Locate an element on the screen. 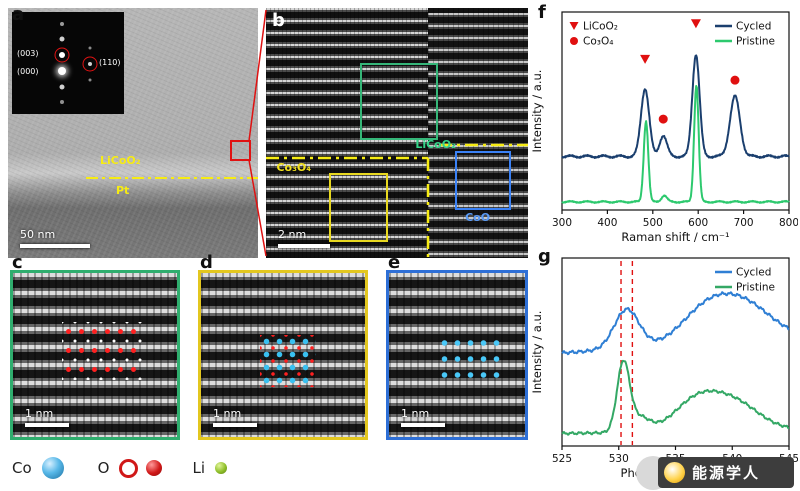  diffraction-spot-label-000: (000) is located at coordinates (28, 71).